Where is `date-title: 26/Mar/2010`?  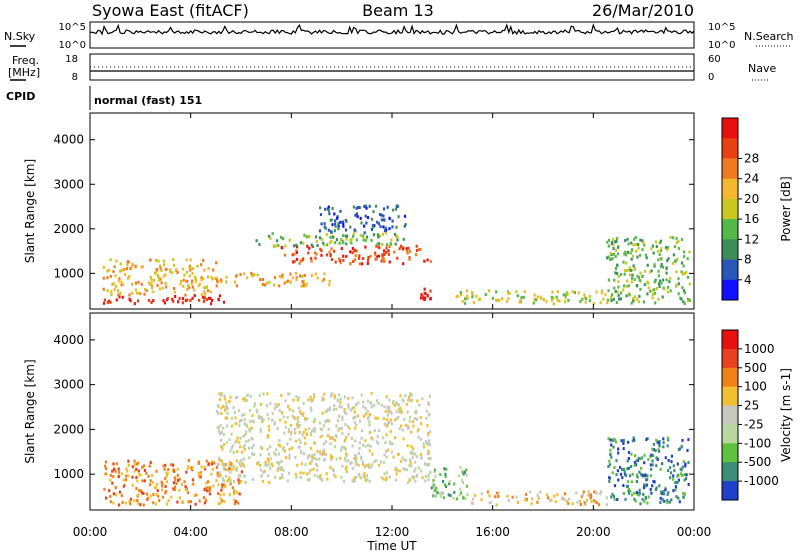
date-title: 26/Mar/2010 is located at coordinates (643, 10).